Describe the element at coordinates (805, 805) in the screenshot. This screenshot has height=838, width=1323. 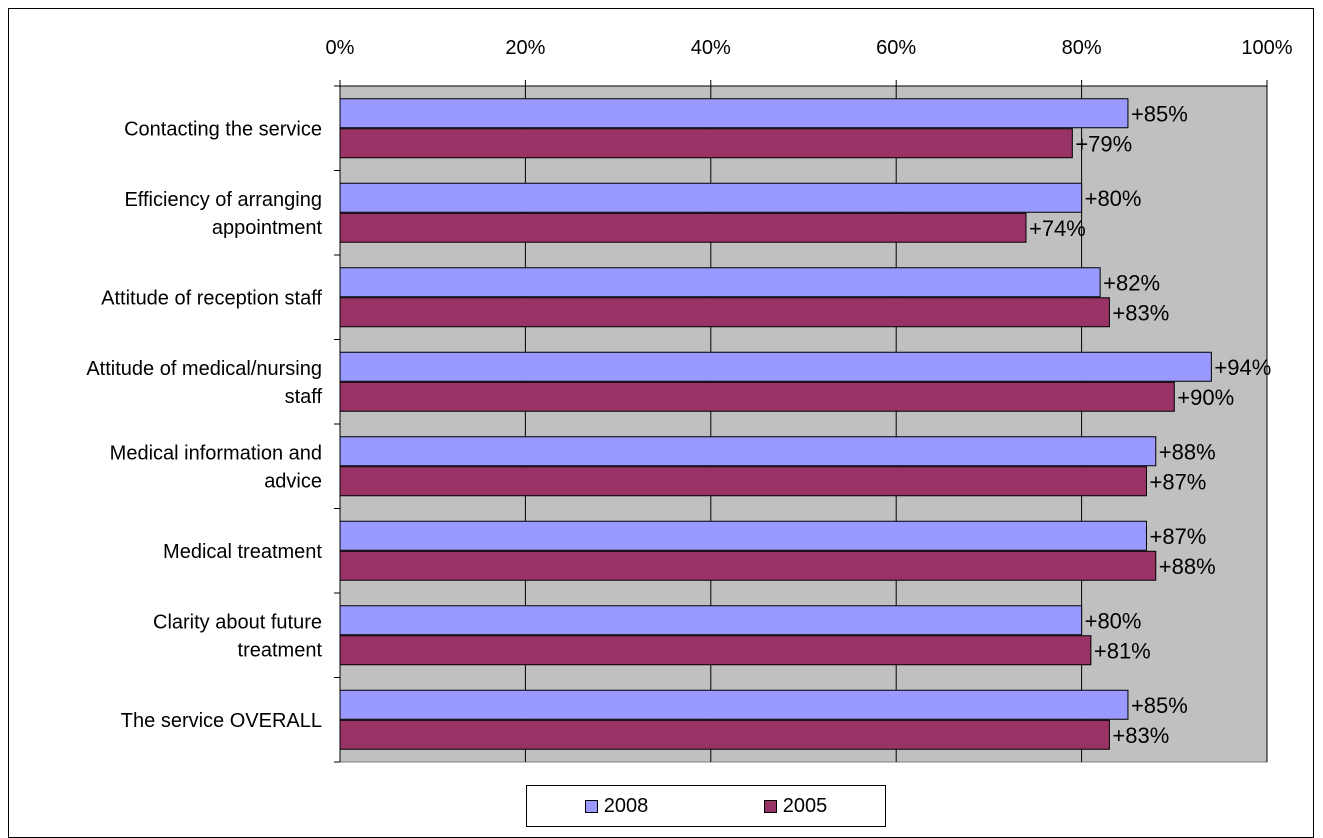
I see `legend-label-2005: 2005` at that location.